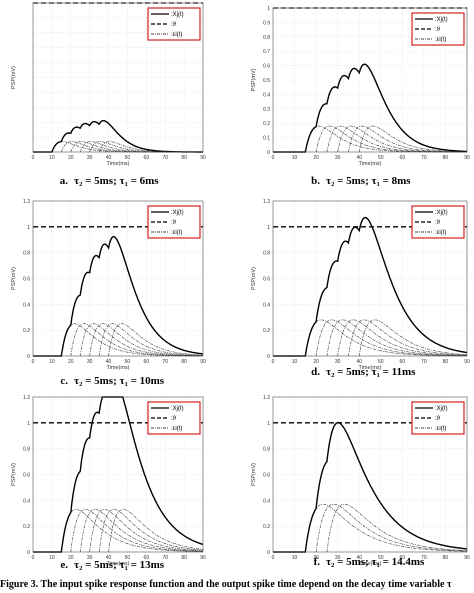 This screenshot has width=474, height=593. What do you see at coordinates (315, 372) in the screenshot?
I see `panel-label: d.` at bounding box center [315, 372].